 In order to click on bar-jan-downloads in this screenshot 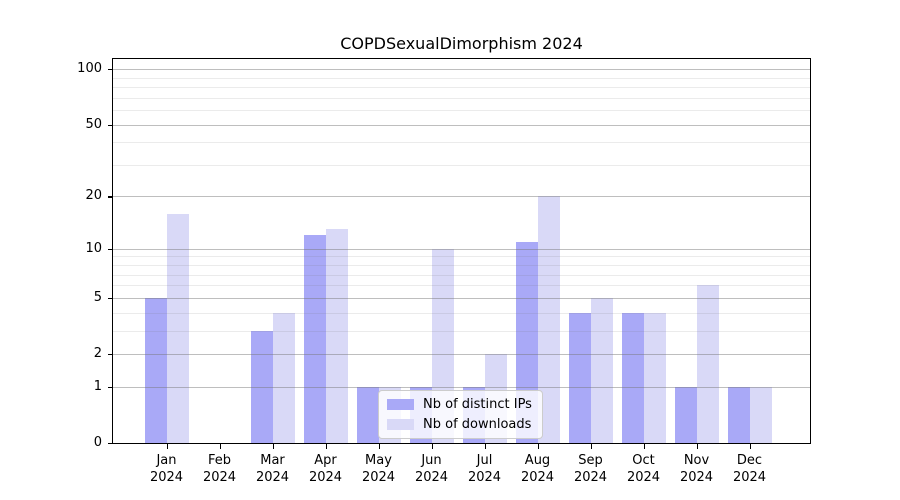, I will do `click(177, 328)`.